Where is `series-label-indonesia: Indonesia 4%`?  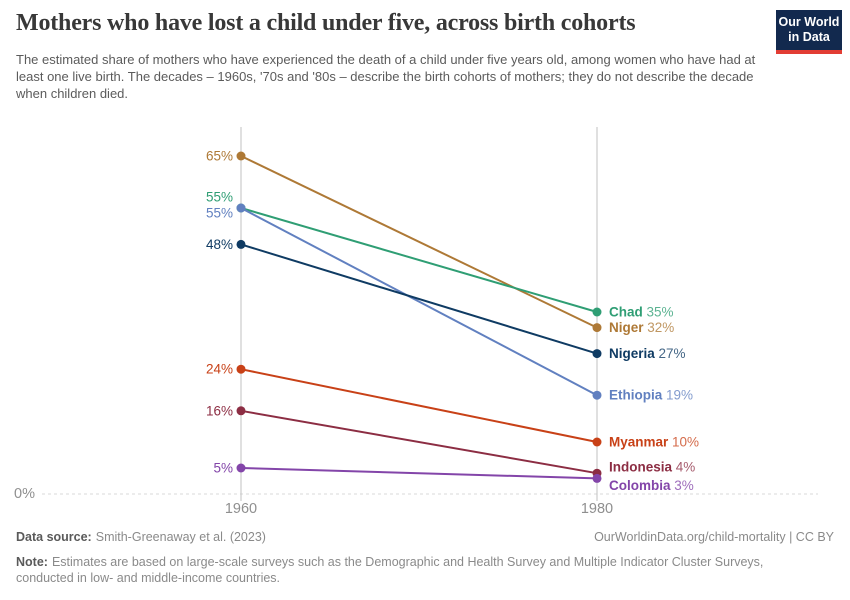
series-label-indonesia: Indonesia 4% is located at coordinates (652, 467).